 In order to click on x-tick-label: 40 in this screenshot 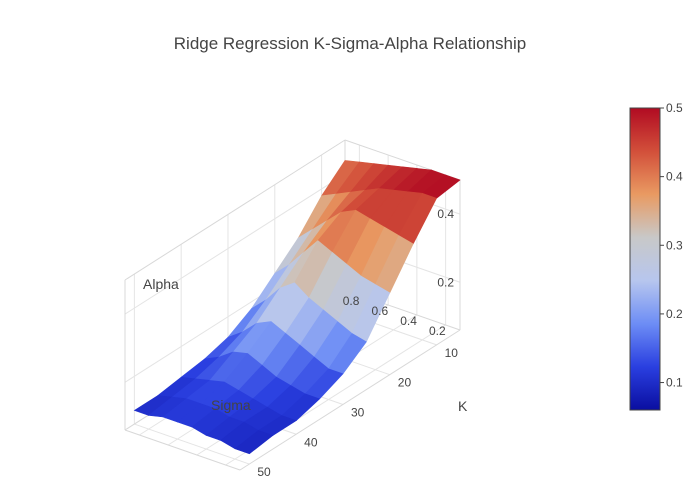, I will do `click(311, 442)`.